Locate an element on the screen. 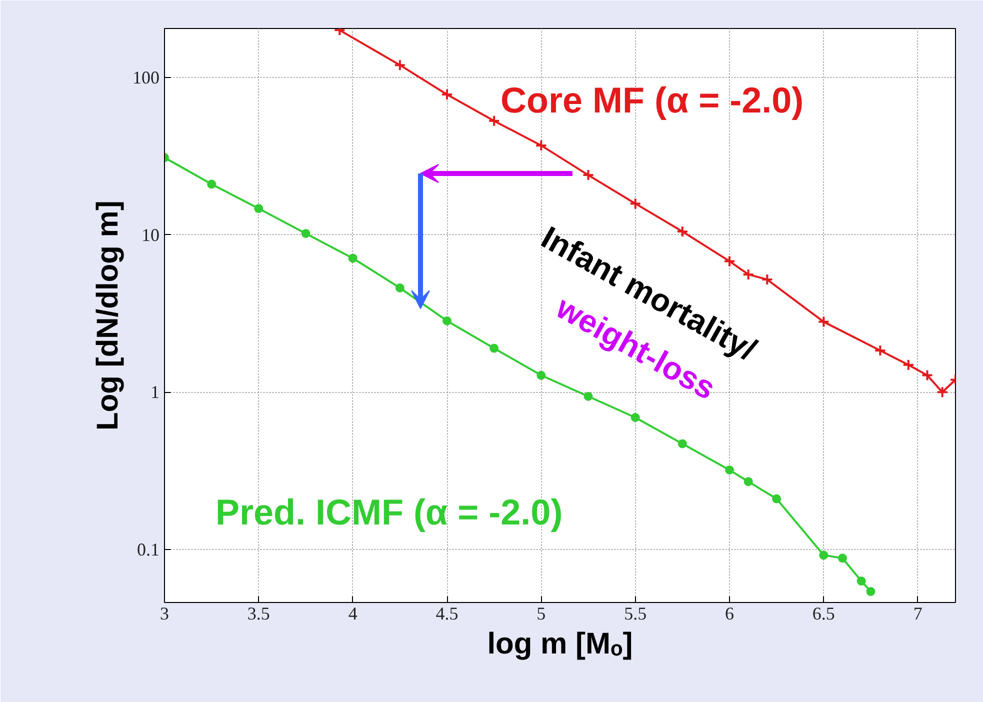 This screenshot has height=702, width=983. text: Pred. ICMF (α = -2.0) is located at coordinates (389, 512).